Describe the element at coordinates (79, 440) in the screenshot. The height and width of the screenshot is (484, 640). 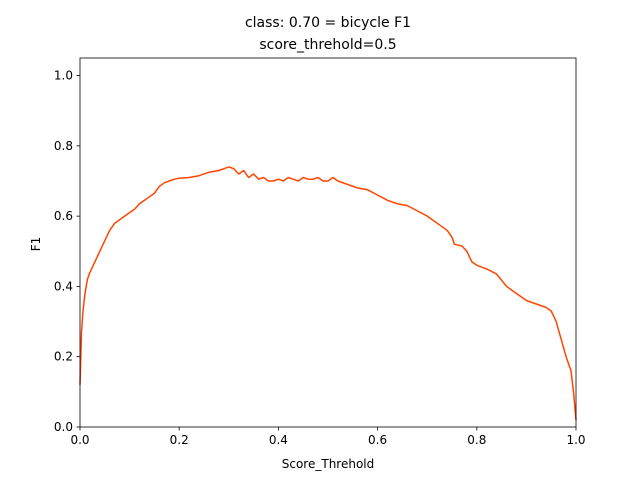
I see `x-tick-label-0: 0.0` at that location.